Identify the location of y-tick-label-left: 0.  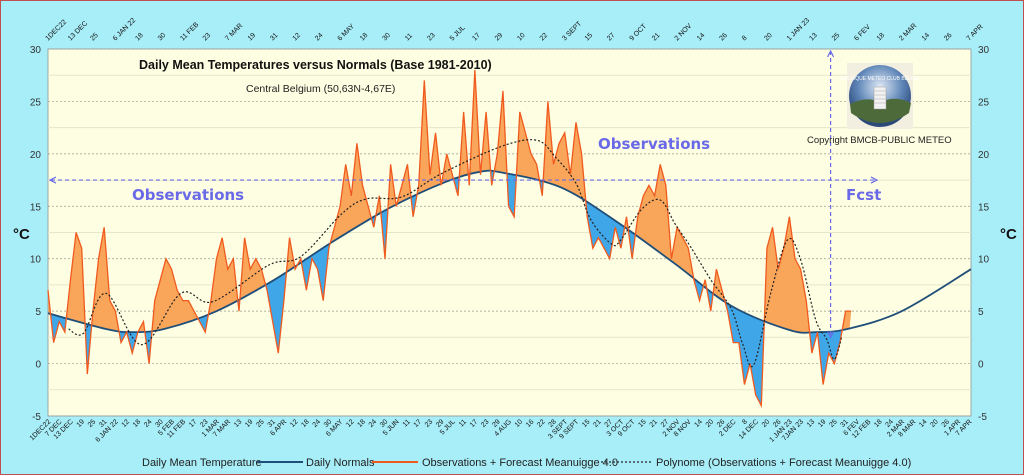
(38, 365).